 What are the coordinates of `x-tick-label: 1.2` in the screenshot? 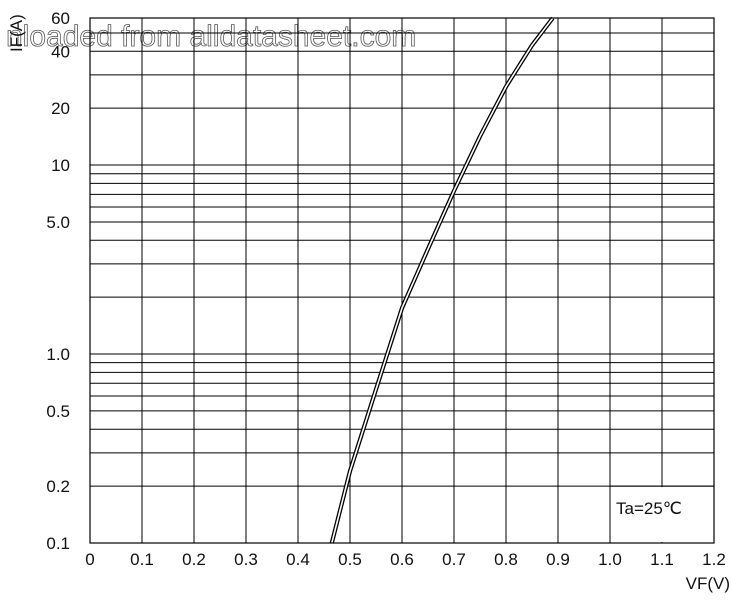 It's located at (714, 559).